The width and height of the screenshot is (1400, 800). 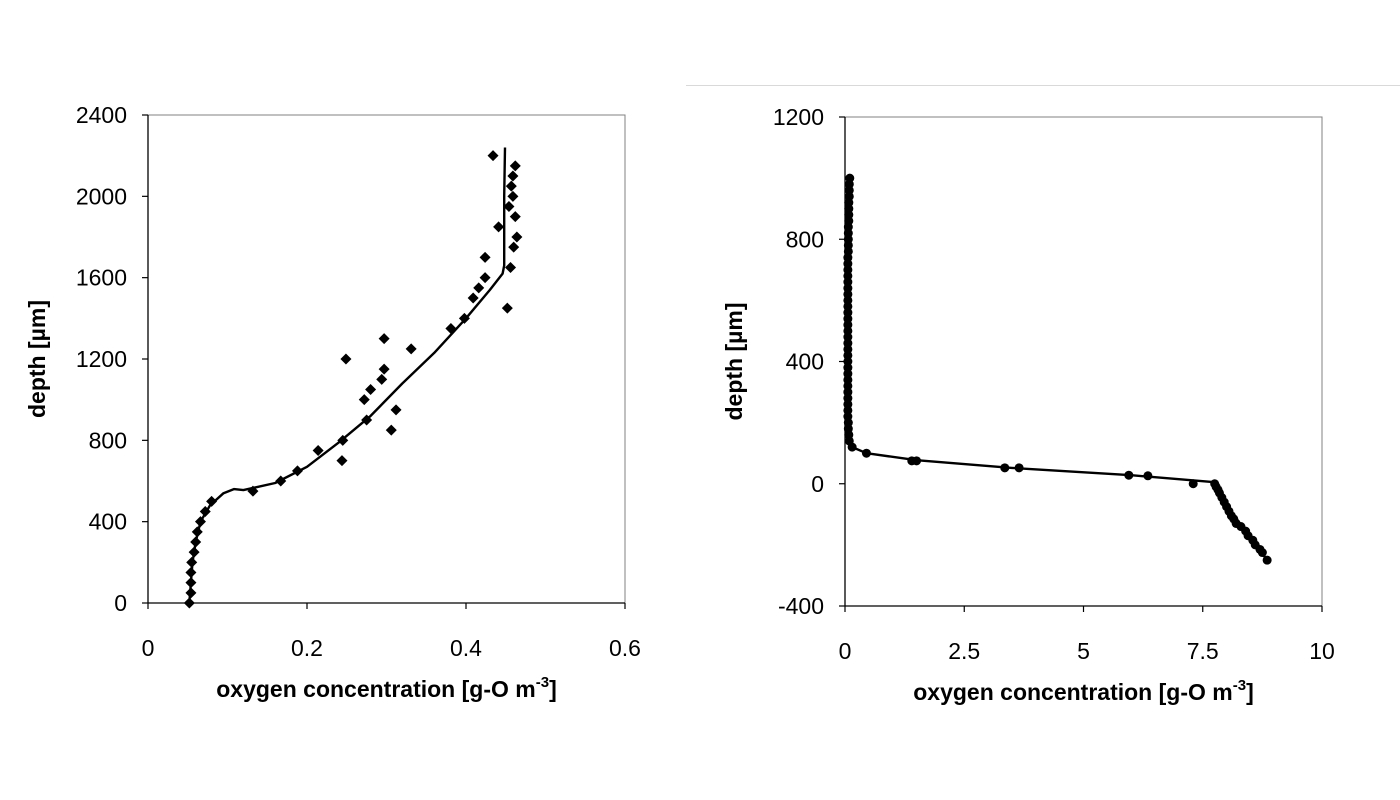 I want to click on x-tick-label: 7.5, so click(x=1203, y=651).